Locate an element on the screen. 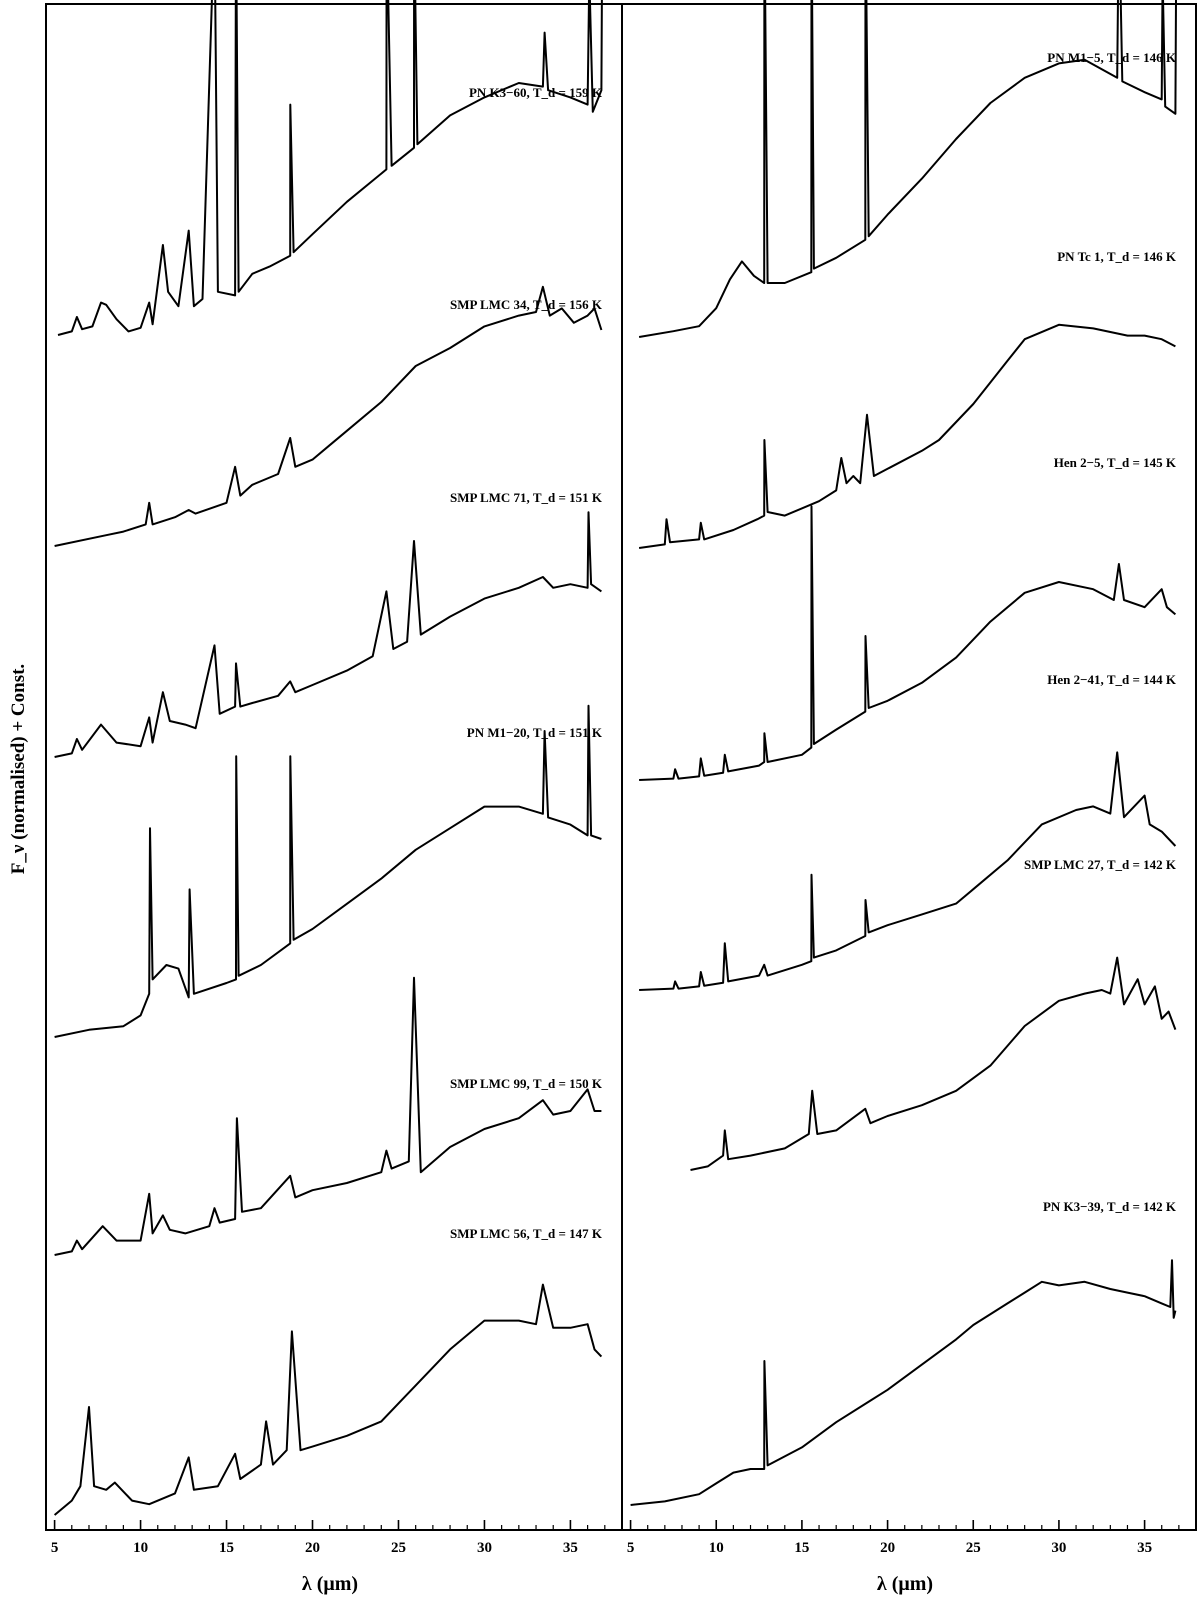 This screenshot has width=1200, height=1601. series-label: SMP LMC 71, T_d = 151 K is located at coordinates (526, 497).